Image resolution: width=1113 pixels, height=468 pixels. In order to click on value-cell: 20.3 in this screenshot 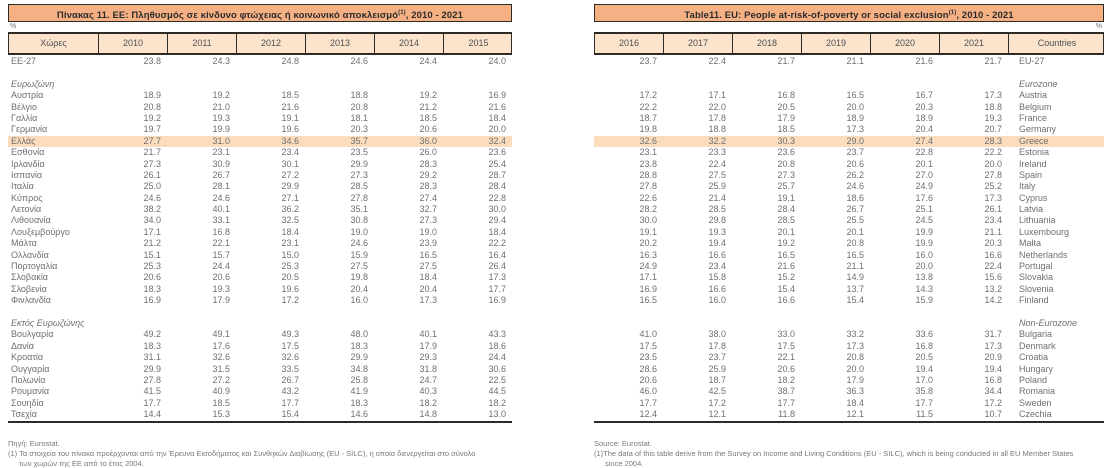, I will do `click(359, 129)`.